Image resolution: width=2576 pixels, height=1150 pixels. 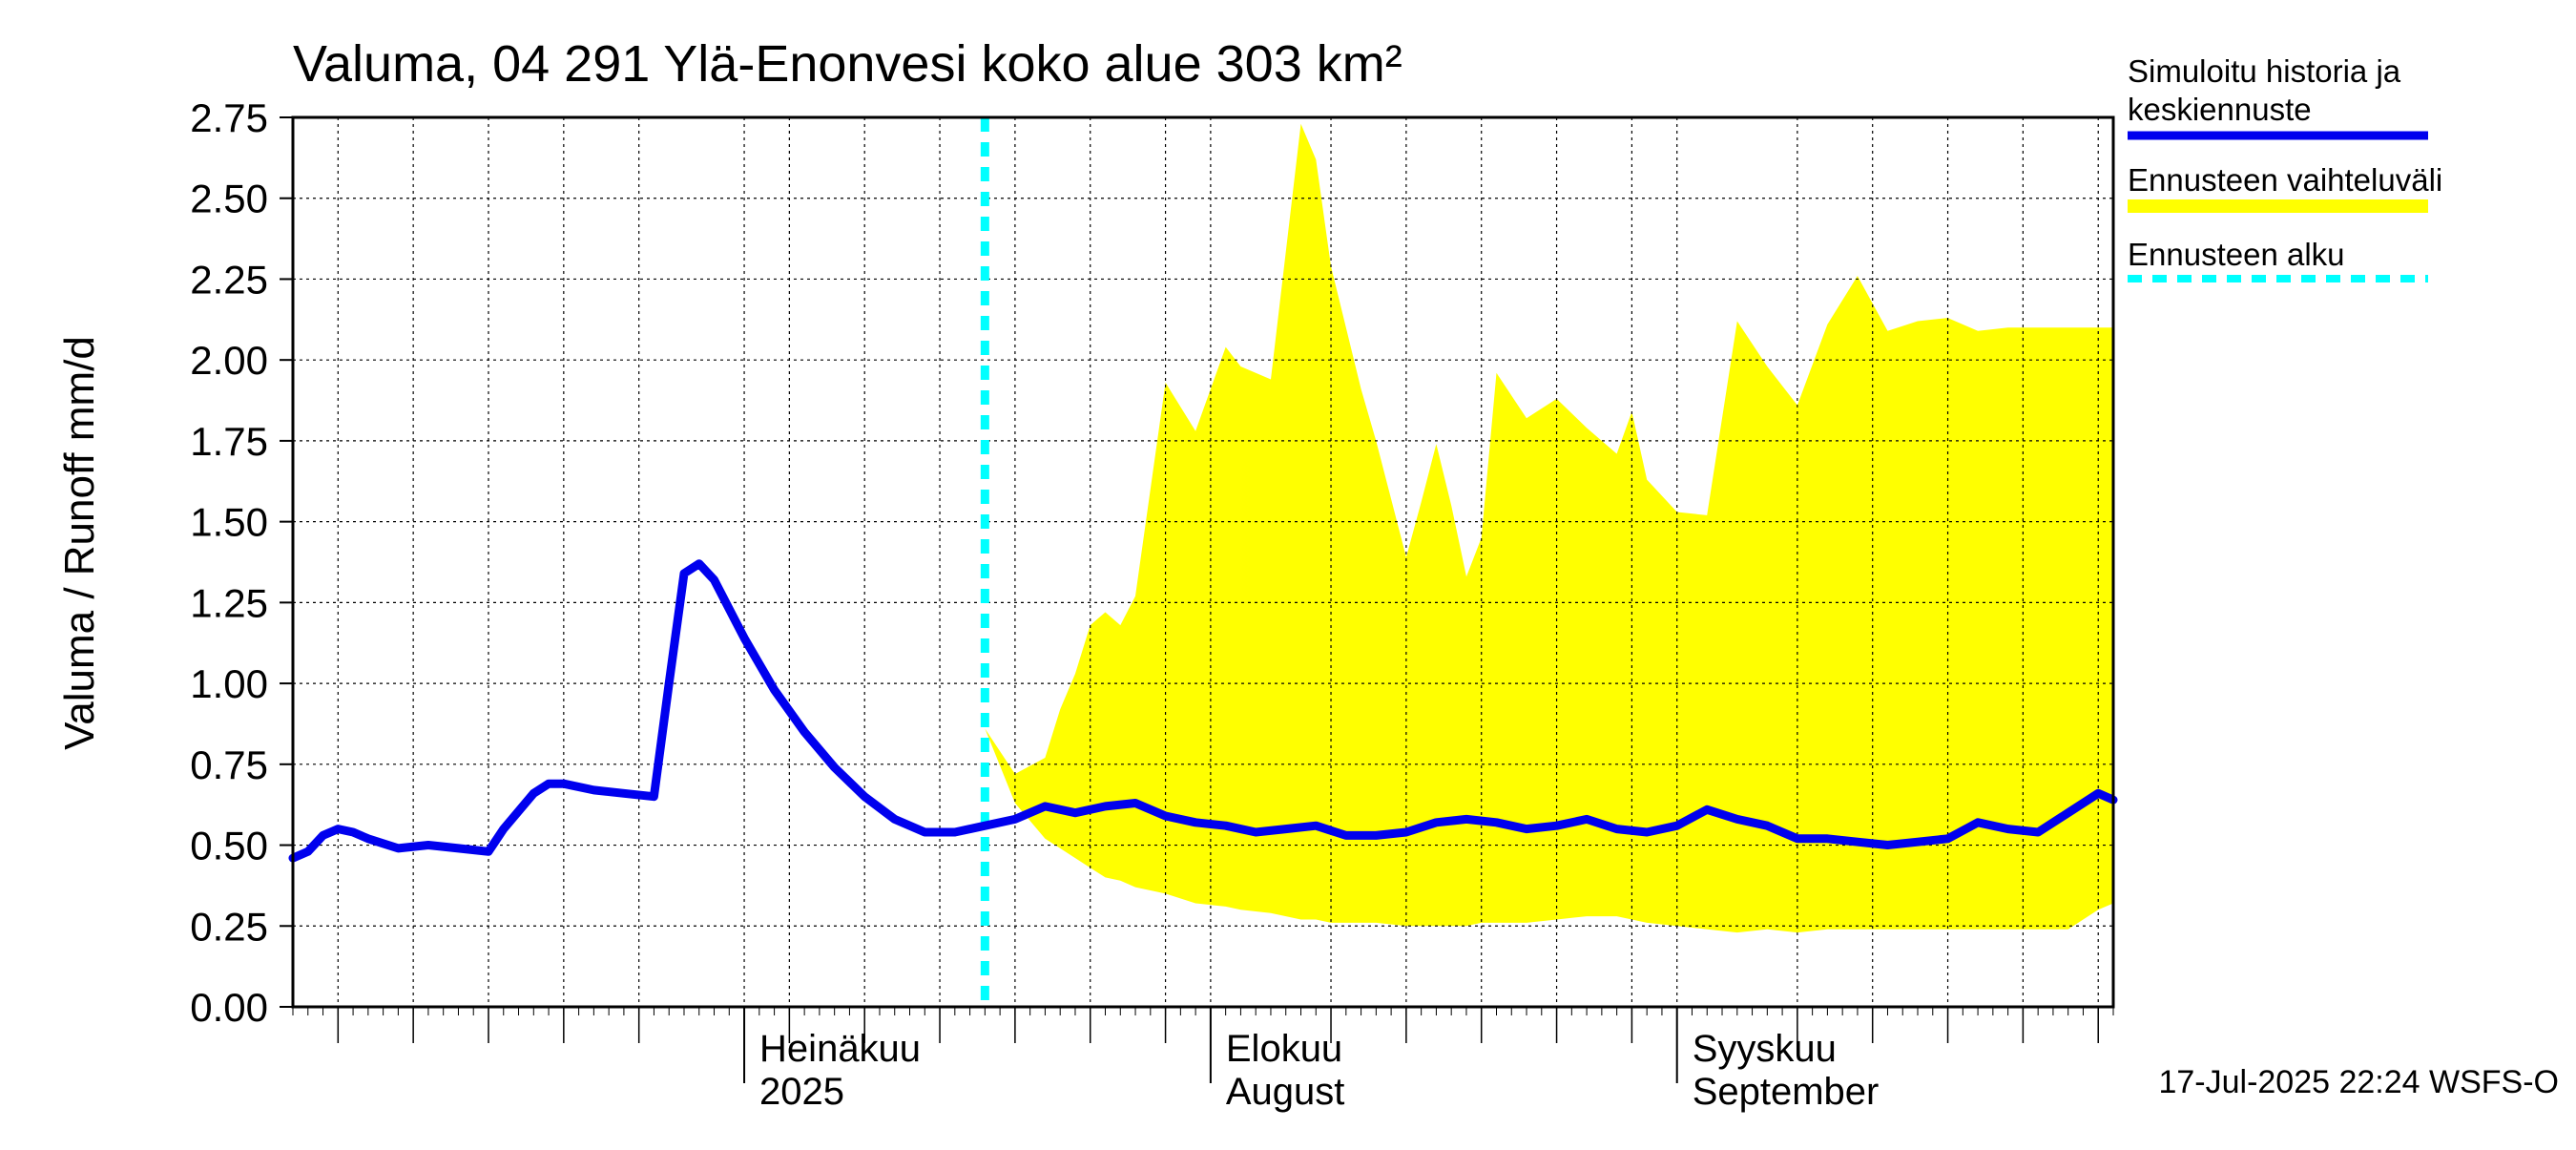 What do you see at coordinates (229, 683) in the screenshot?
I see `y-tick-label: 1.00` at bounding box center [229, 683].